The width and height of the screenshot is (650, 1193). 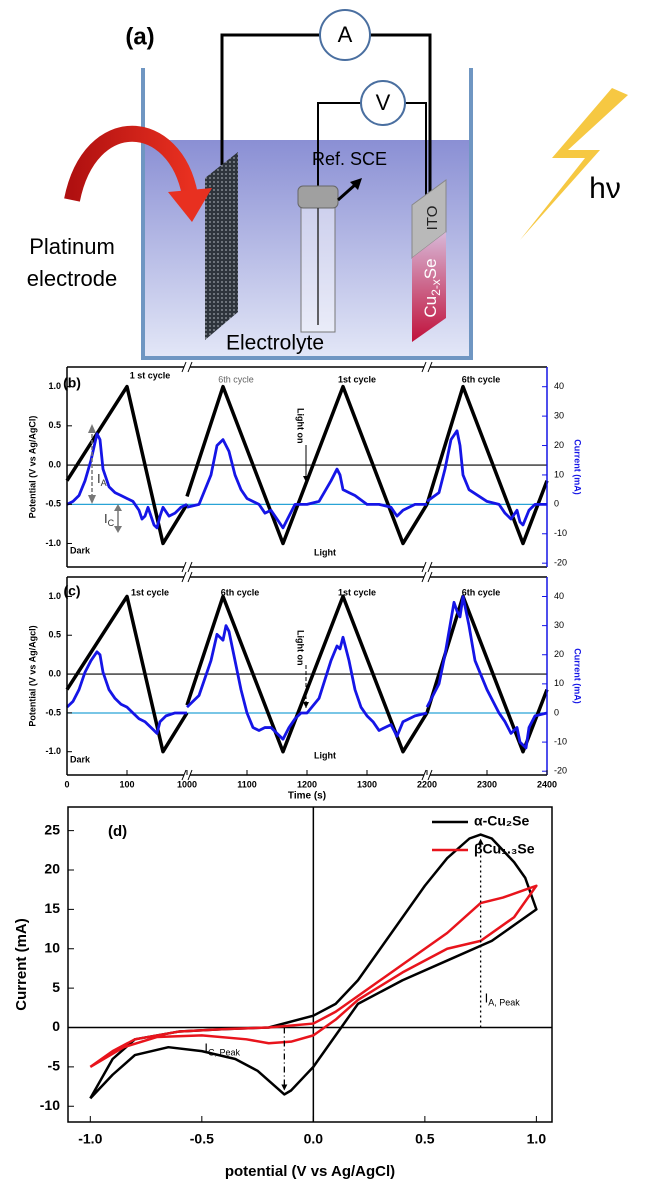 What do you see at coordinates (430, 307) in the screenshot?
I see `sample-base: Cu` at bounding box center [430, 307].